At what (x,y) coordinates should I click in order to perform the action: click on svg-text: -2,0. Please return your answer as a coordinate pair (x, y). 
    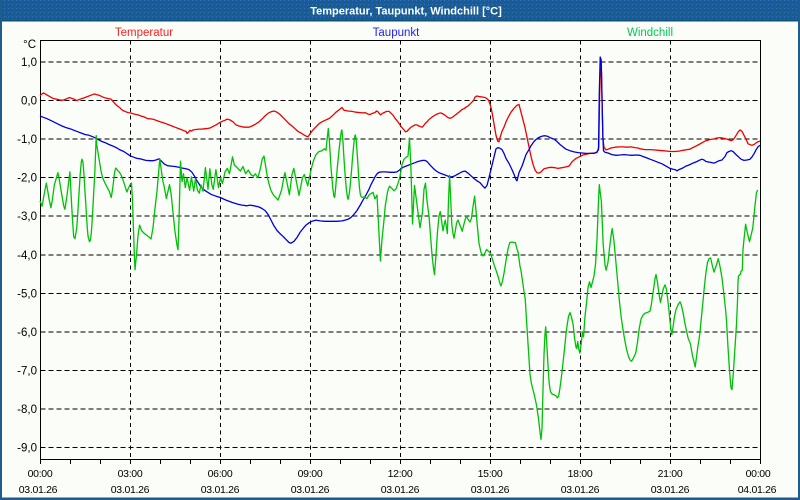
    Looking at the image, I should click on (27, 179).